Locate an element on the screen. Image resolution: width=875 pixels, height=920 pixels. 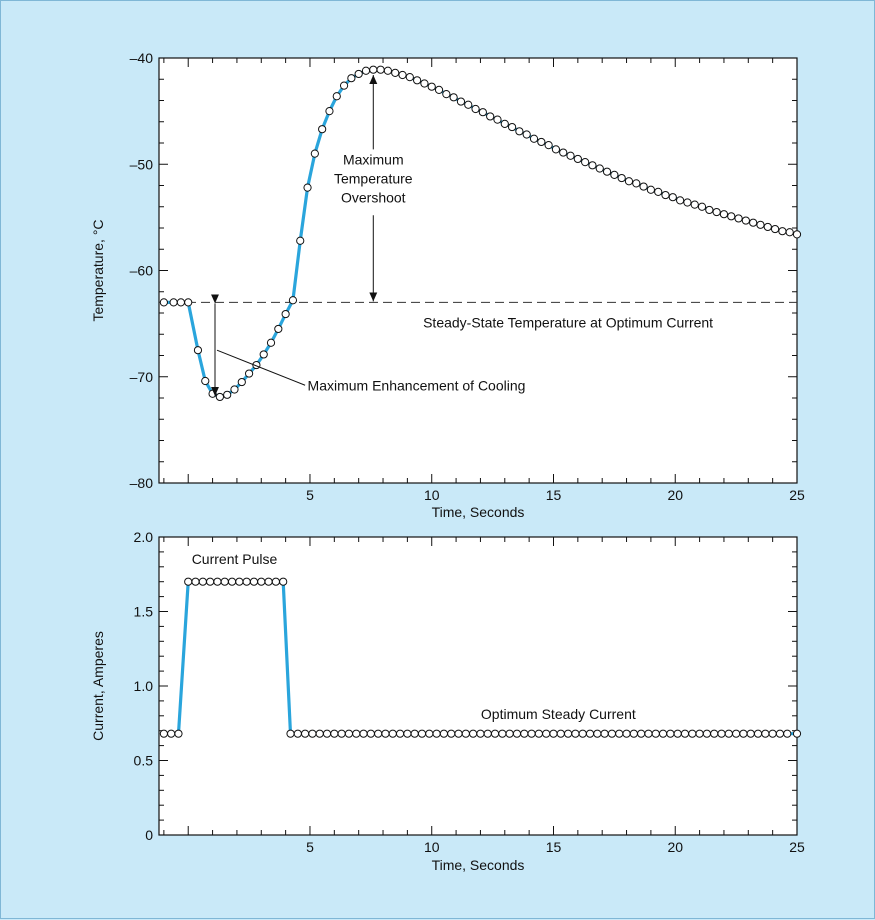
cooling-leader-line is located at coordinates (261, 367).